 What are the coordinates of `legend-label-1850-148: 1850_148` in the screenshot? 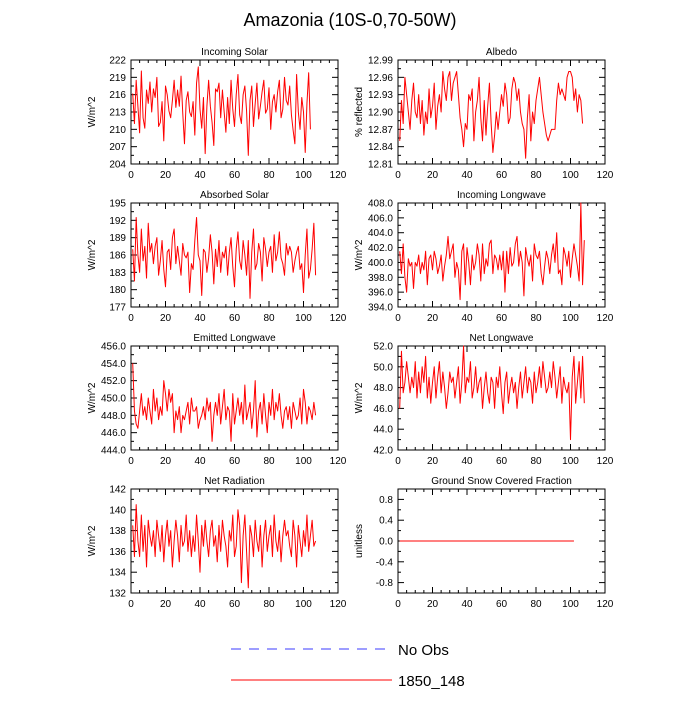 It's located at (431, 681).